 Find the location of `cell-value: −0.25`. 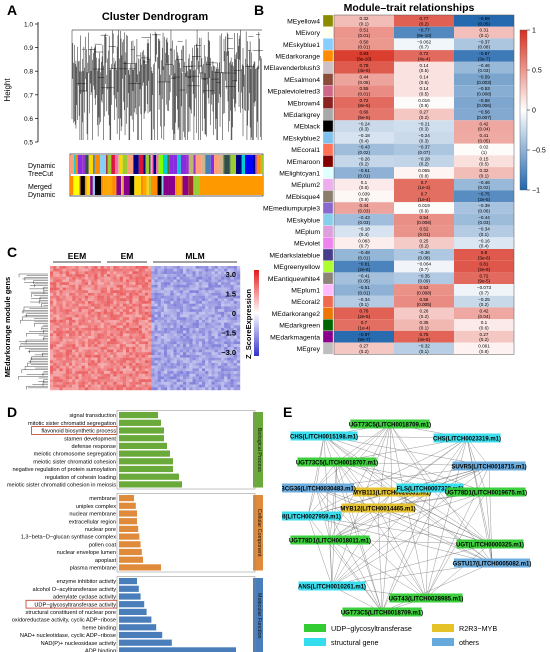

cell-value: −0.25 is located at coordinates (484, 299).